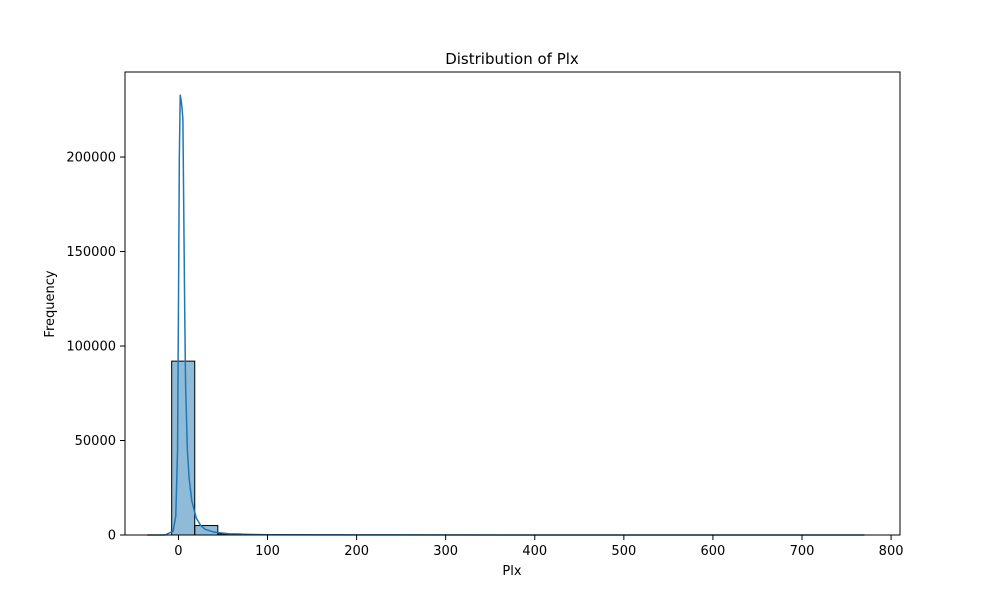 The height and width of the screenshot is (600, 1000). What do you see at coordinates (356, 551) in the screenshot?
I see `x-tick-label: 200` at bounding box center [356, 551].